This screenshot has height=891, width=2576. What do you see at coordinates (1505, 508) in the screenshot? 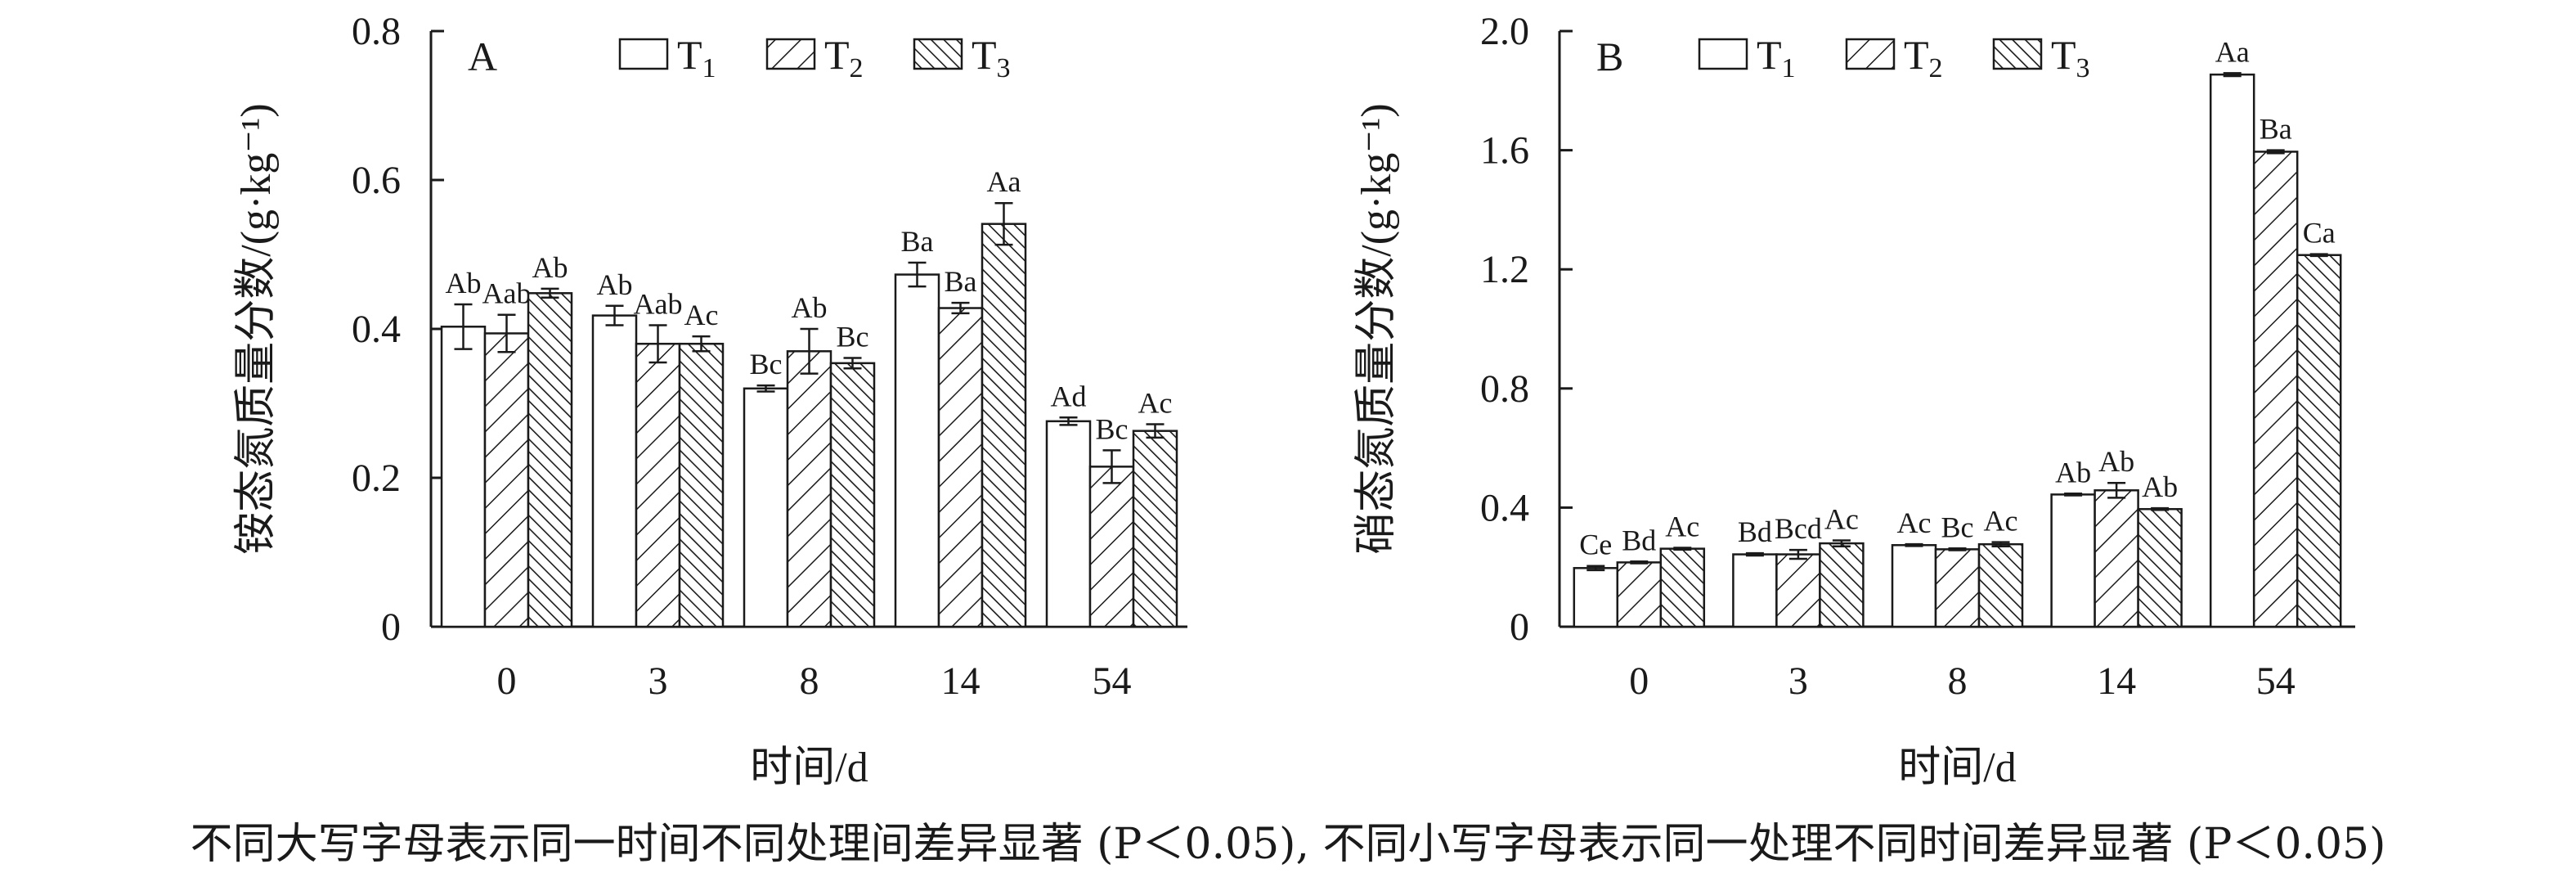
I see `y-tick-label: 0.4` at bounding box center [1505, 508].